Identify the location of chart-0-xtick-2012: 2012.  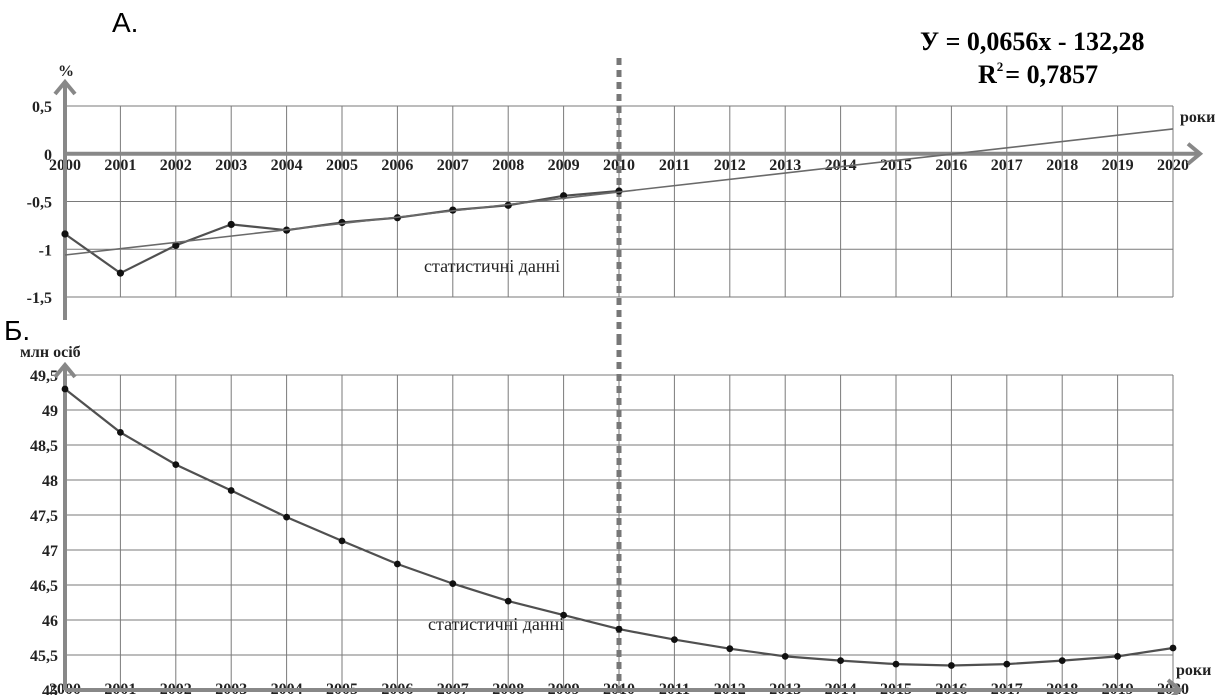
(730, 165).